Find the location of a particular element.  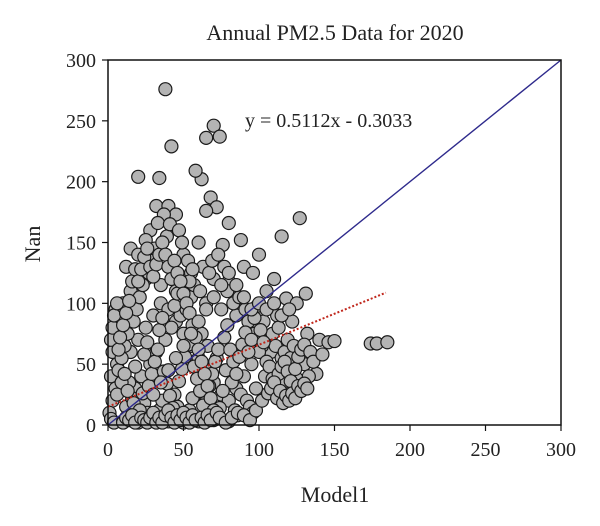

x-tick-label: 300 is located at coordinates (561, 450).